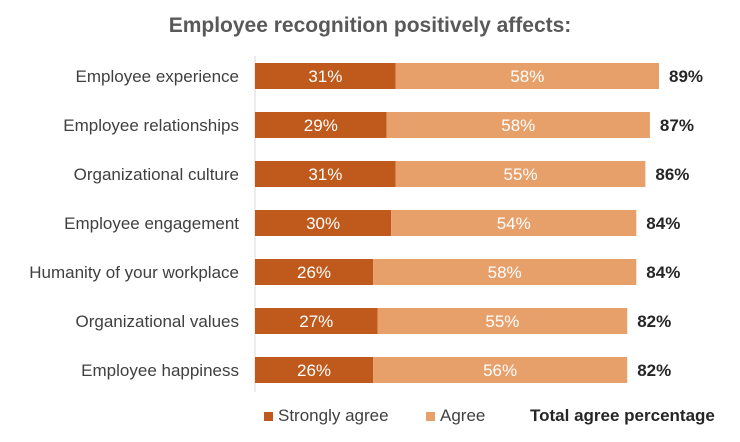 This screenshot has height=442, width=740. Describe the element at coordinates (134, 272) in the screenshot. I see `category-label-humanity-of-your-workplace: Humanity of your workplace` at that location.